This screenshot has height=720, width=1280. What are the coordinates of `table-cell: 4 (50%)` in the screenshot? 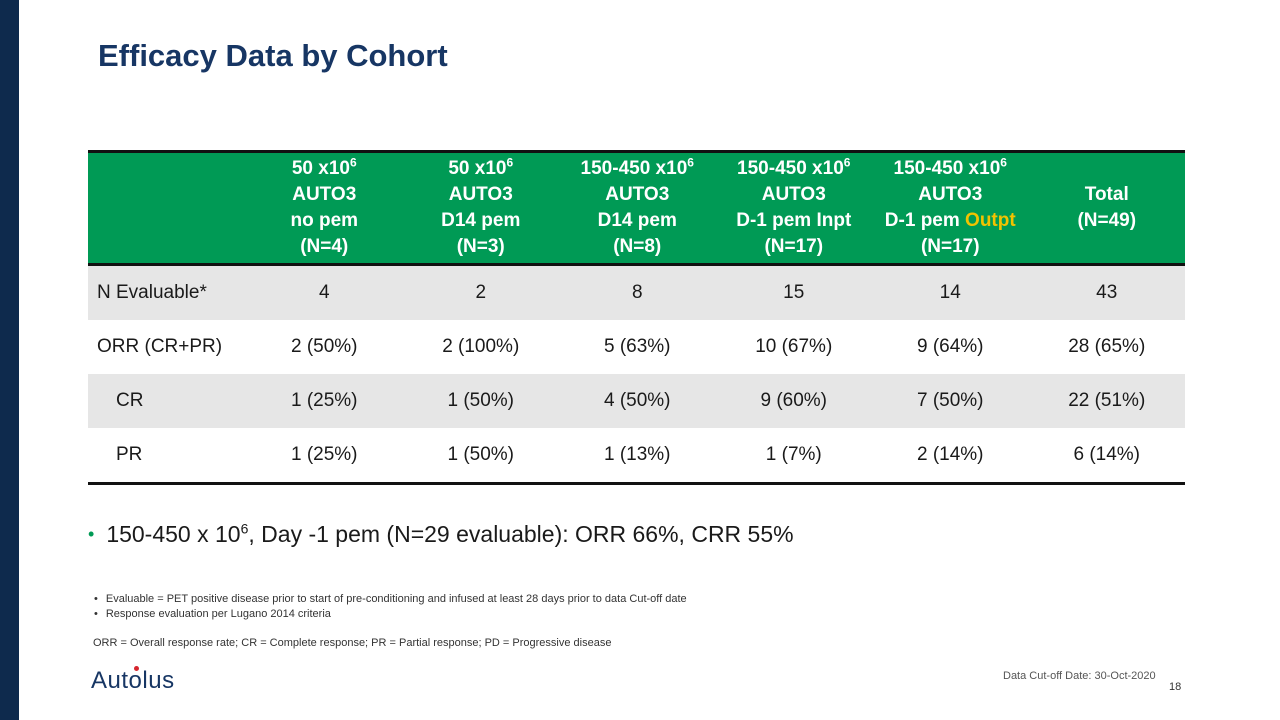 It's located at (637, 400).